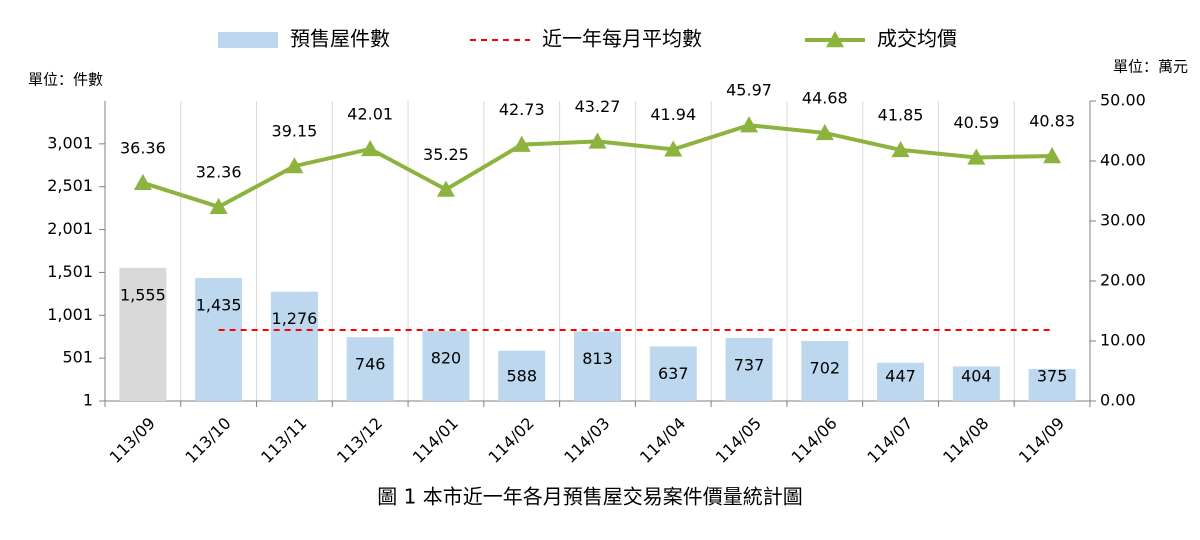 The image size is (1200, 540). Describe the element at coordinates (70, 228) in the screenshot. I see `y-tick-label: 2,001` at that location.